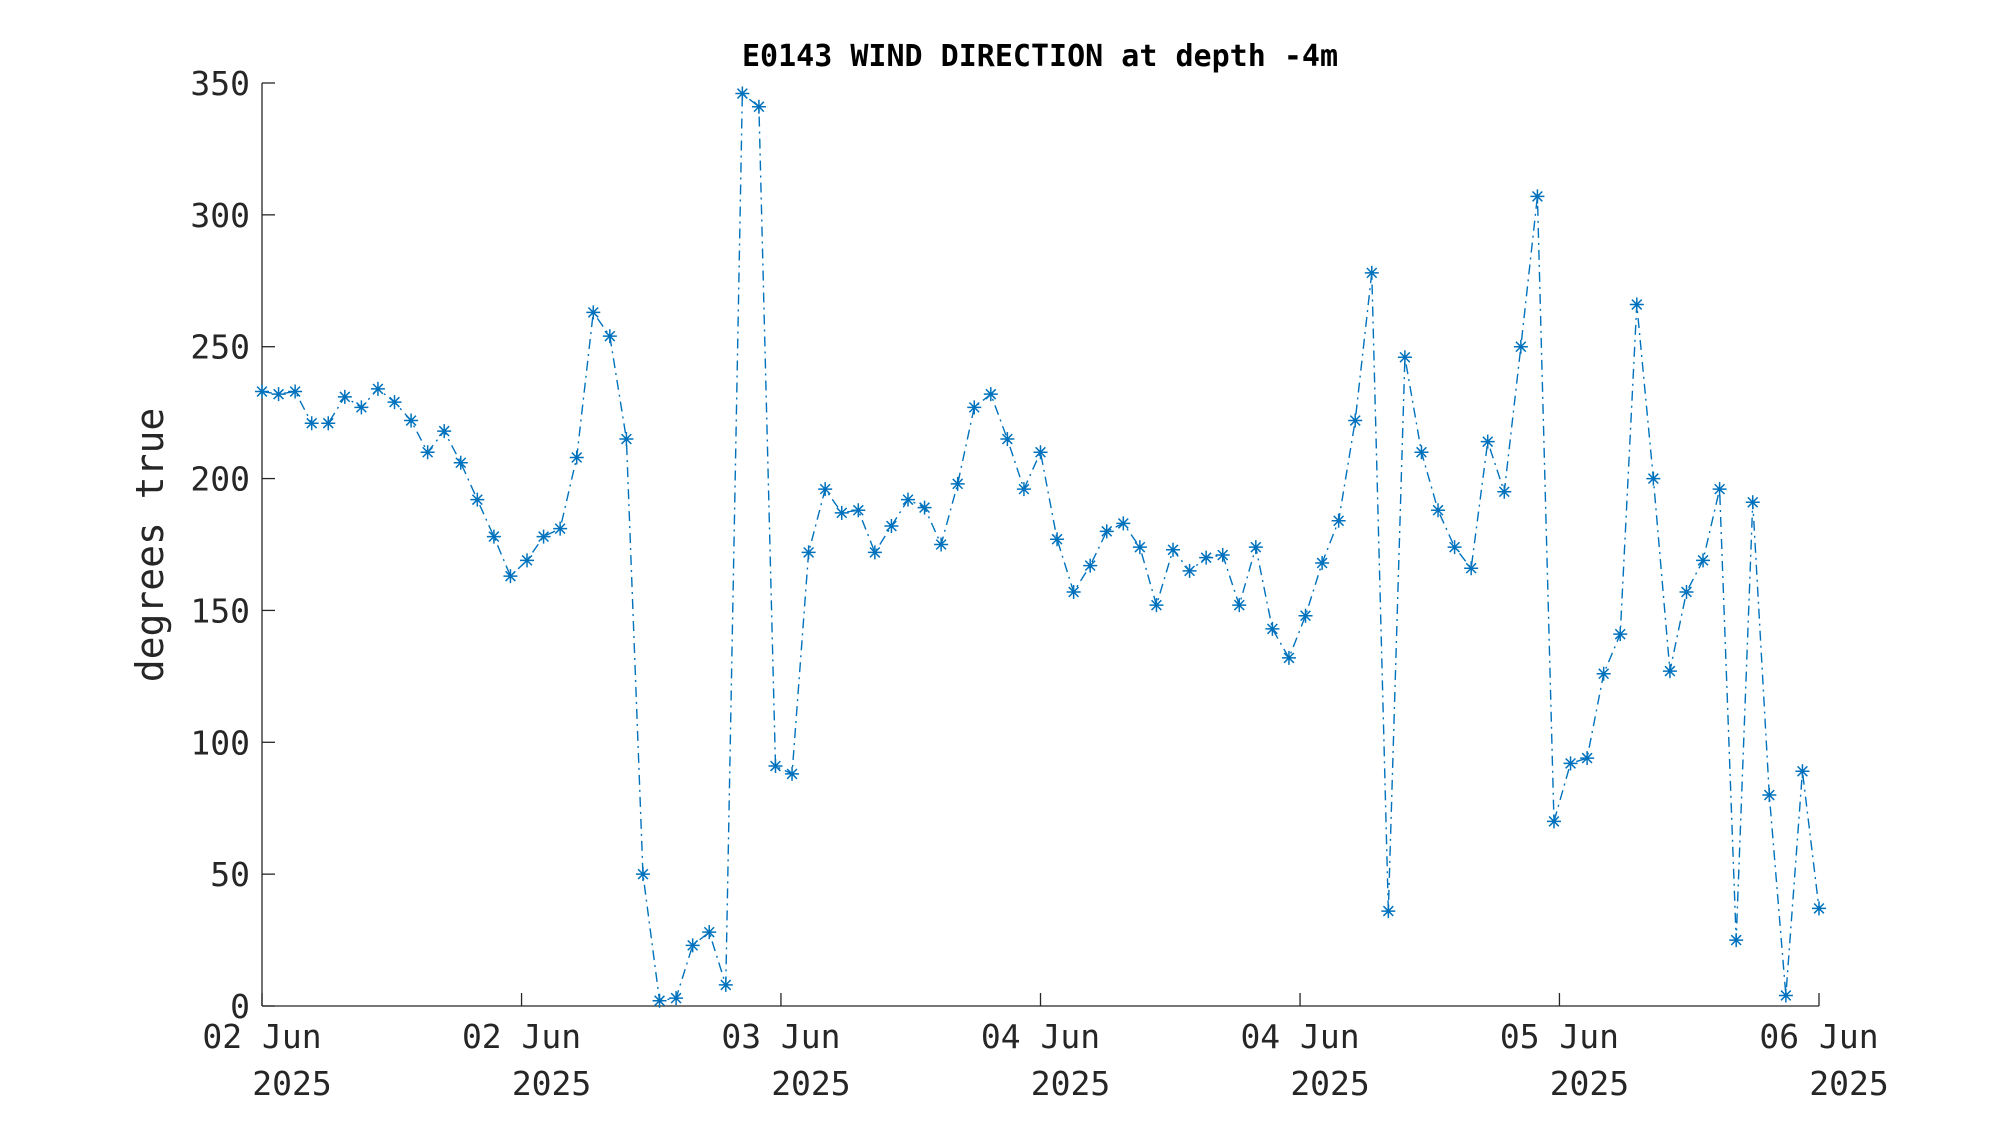  I want to click on y-tick-label: 50, so click(230, 874).